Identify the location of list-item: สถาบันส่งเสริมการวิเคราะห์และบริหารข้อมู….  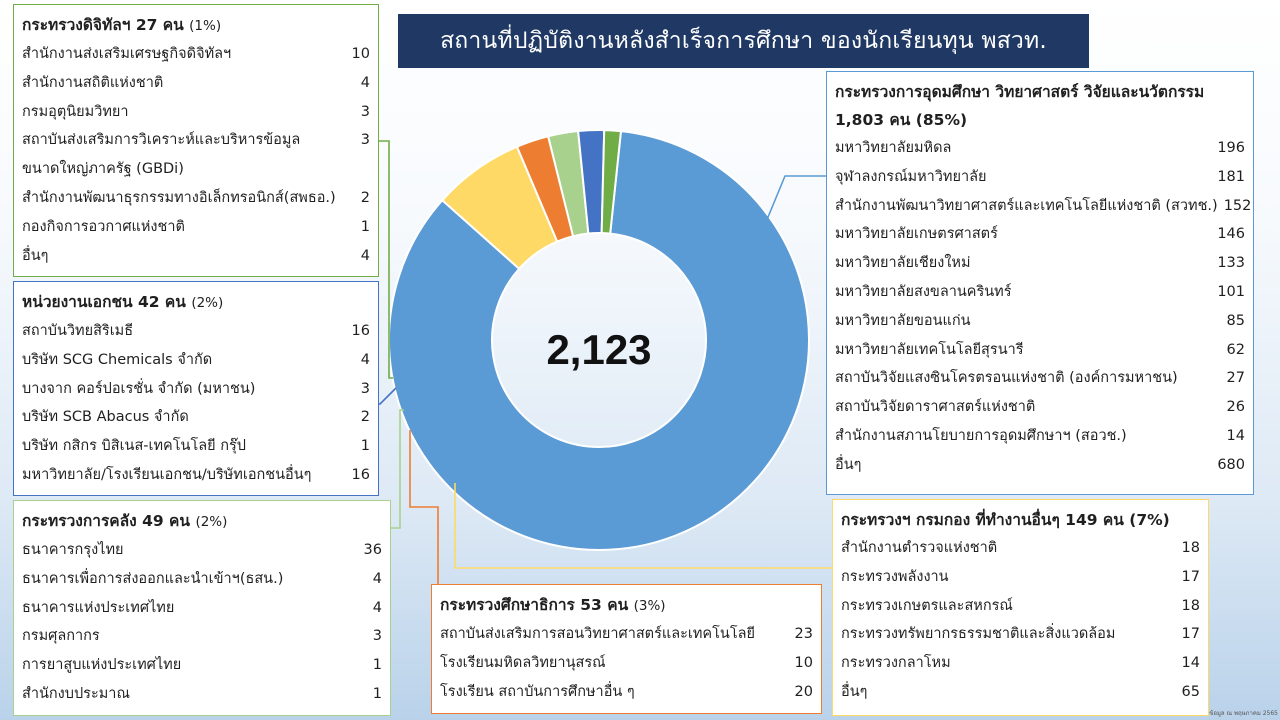
(196, 140).